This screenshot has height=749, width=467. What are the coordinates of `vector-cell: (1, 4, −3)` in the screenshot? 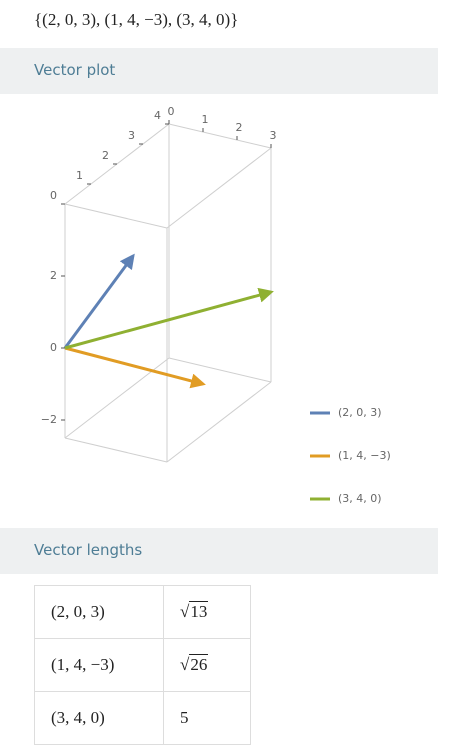 It's located at (99, 665).